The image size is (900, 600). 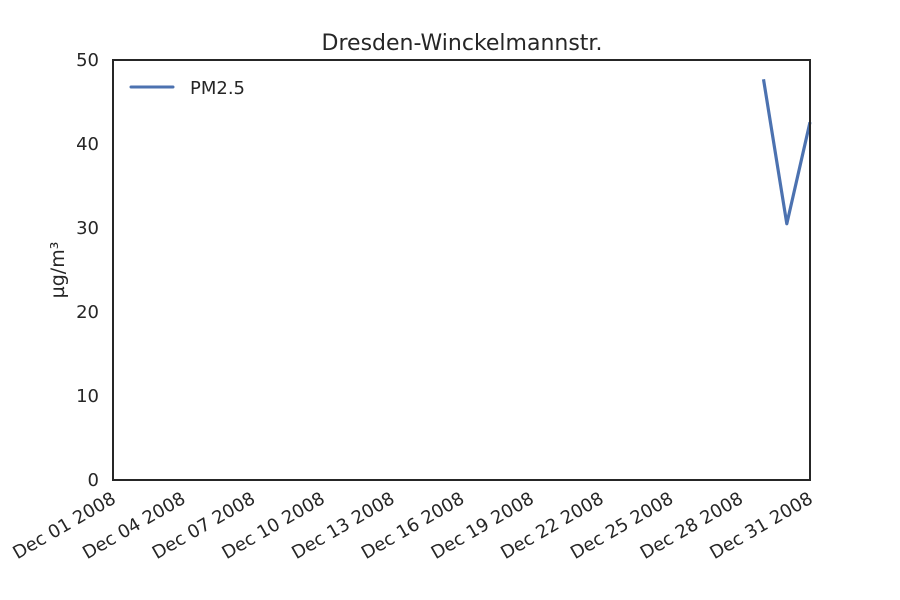 What do you see at coordinates (87, 396) in the screenshot?
I see `y-tick-label: 10` at bounding box center [87, 396].